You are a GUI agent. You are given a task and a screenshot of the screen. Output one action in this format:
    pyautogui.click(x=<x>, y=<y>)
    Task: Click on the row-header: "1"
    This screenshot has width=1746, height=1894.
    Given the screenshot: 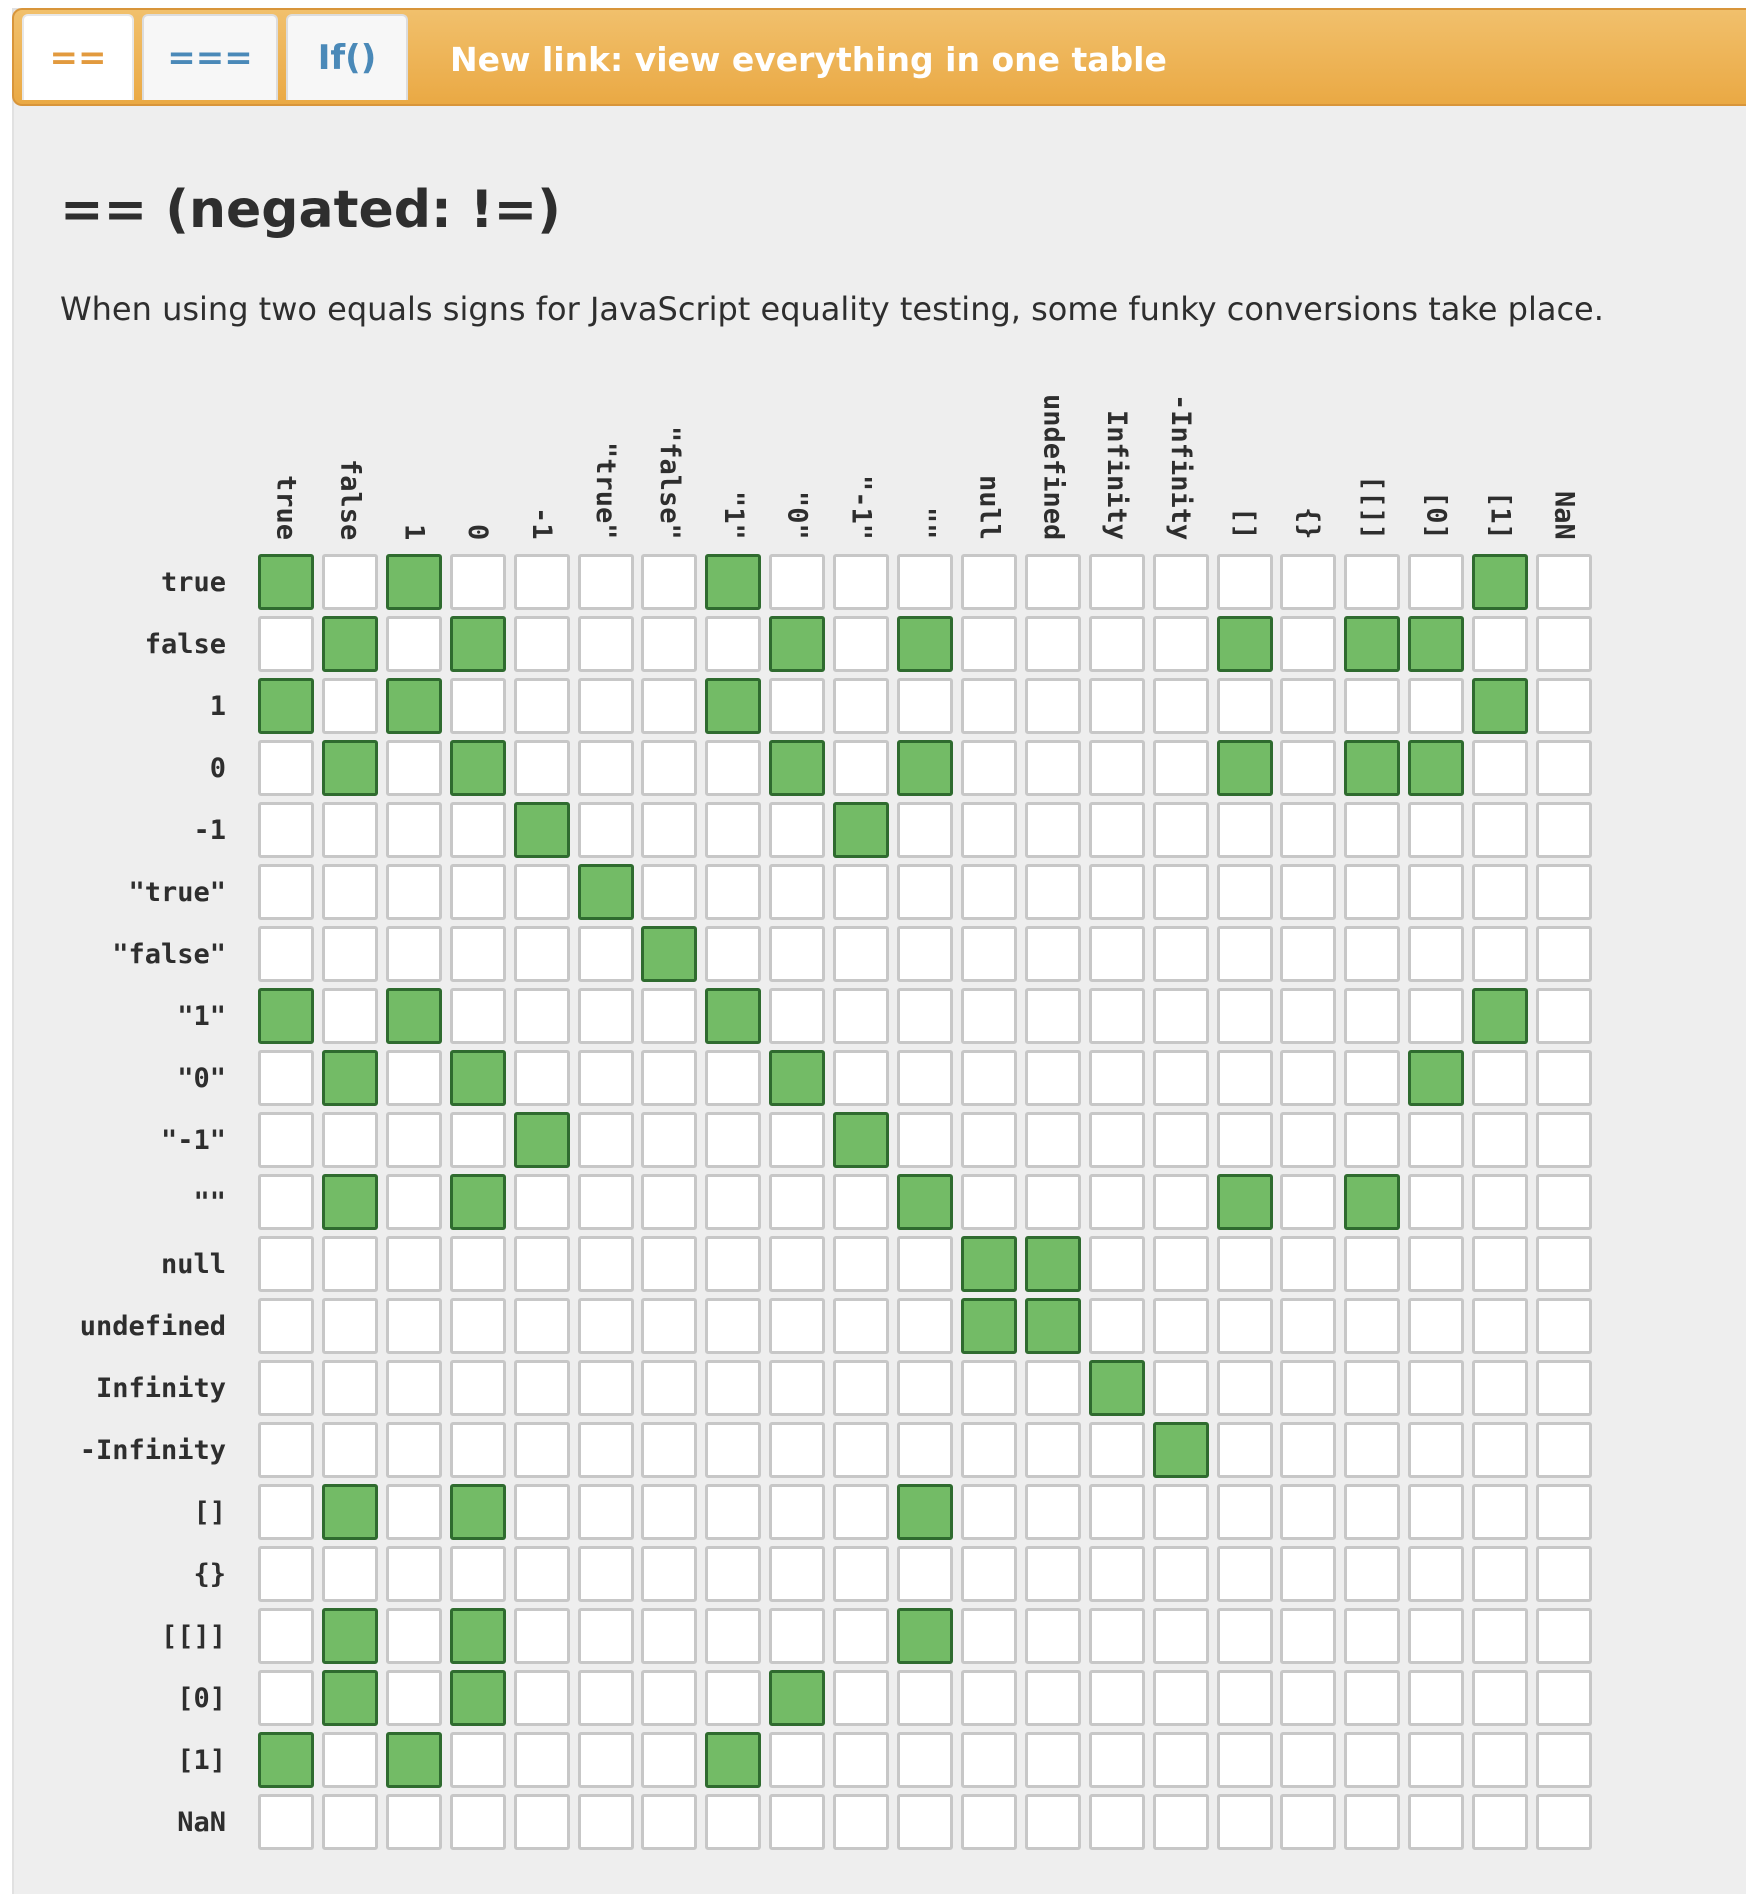 What is the action you would take?
    pyautogui.click(x=201, y=1016)
    